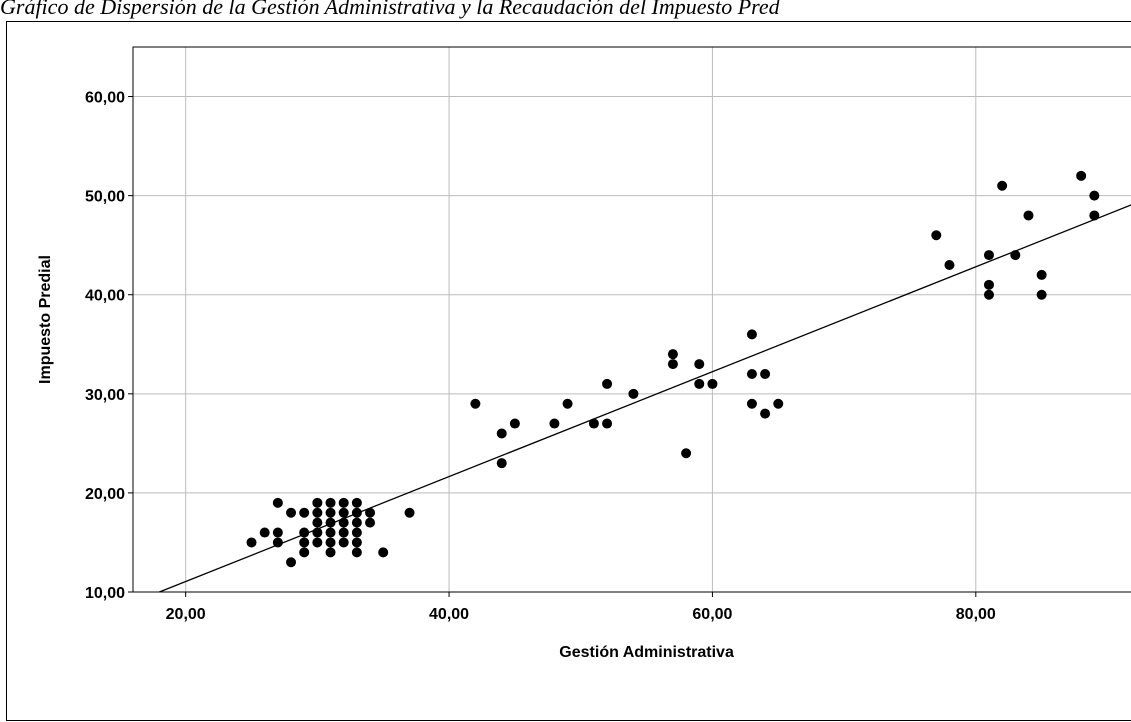 The image size is (1131, 722). Describe the element at coordinates (105, 593) in the screenshot. I see `y-tick-label: 10,00` at that location.